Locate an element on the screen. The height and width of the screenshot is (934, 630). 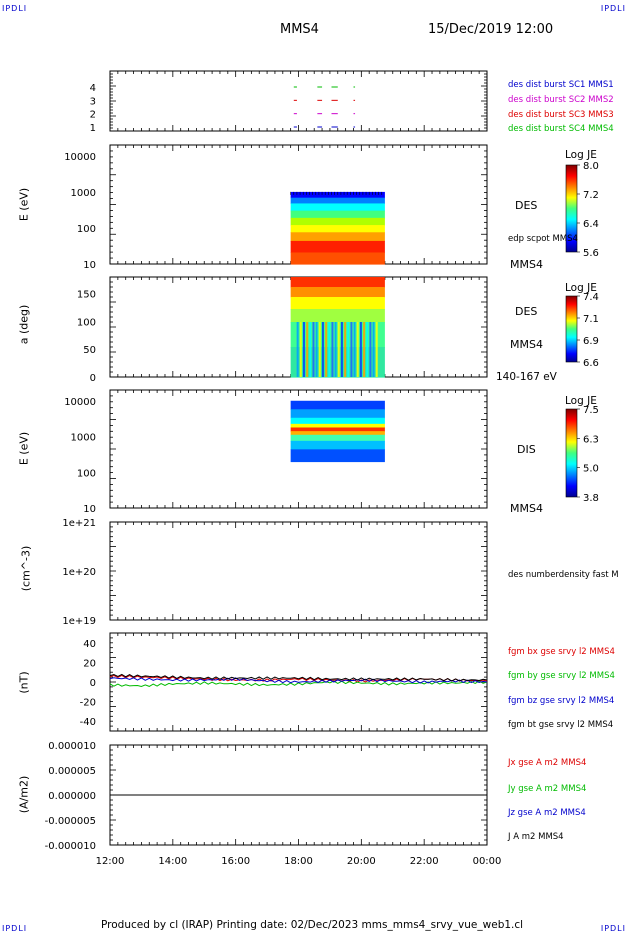
colorbar-tick-label: 6.3 is located at coordinates (591, 439).